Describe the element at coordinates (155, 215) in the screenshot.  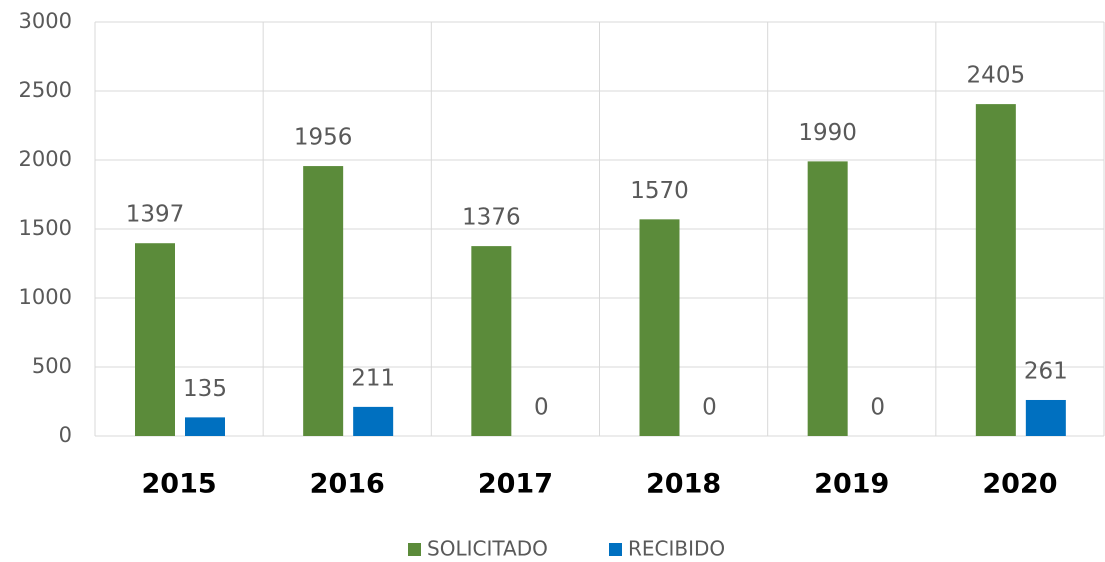
I see `data-label: 1397` at that location.